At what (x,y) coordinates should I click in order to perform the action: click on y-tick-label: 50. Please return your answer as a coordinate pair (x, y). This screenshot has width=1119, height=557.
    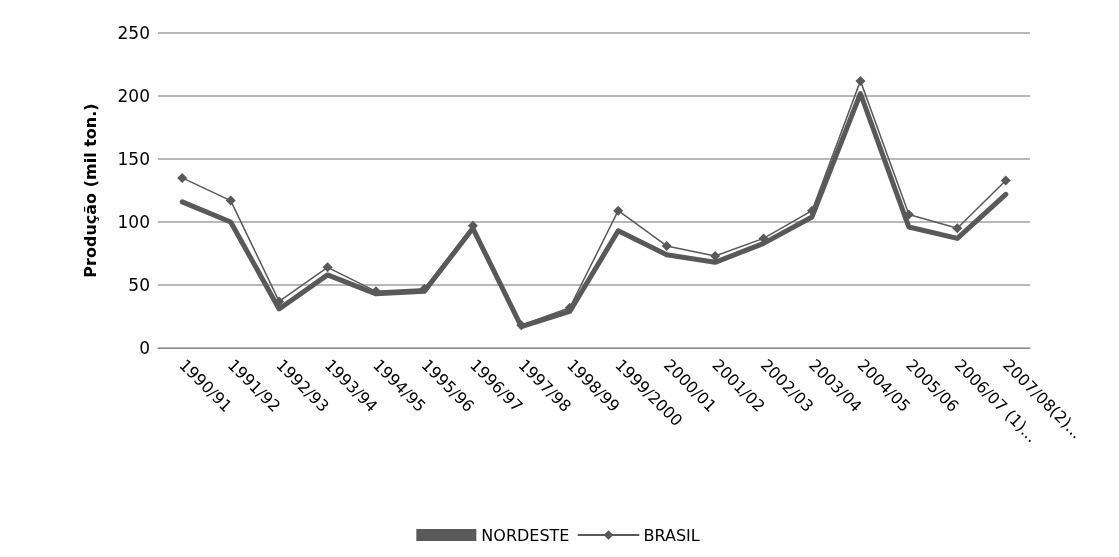
    Looking at the image, I should click on (139, 285).